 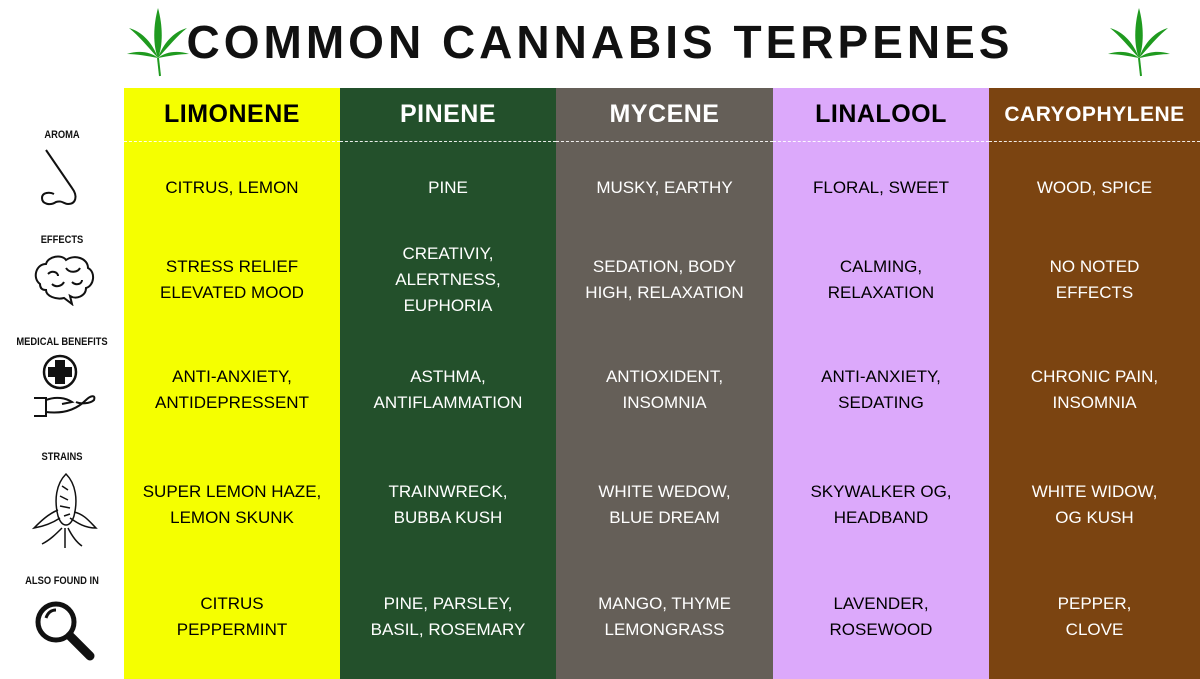 What do you see at coordinates (232, 389) in the screenshot?
I see `cell-medical-benefits: ANTI-ANXIETY, ANTIDEPRESSENT` at bounding box center [232, 389].